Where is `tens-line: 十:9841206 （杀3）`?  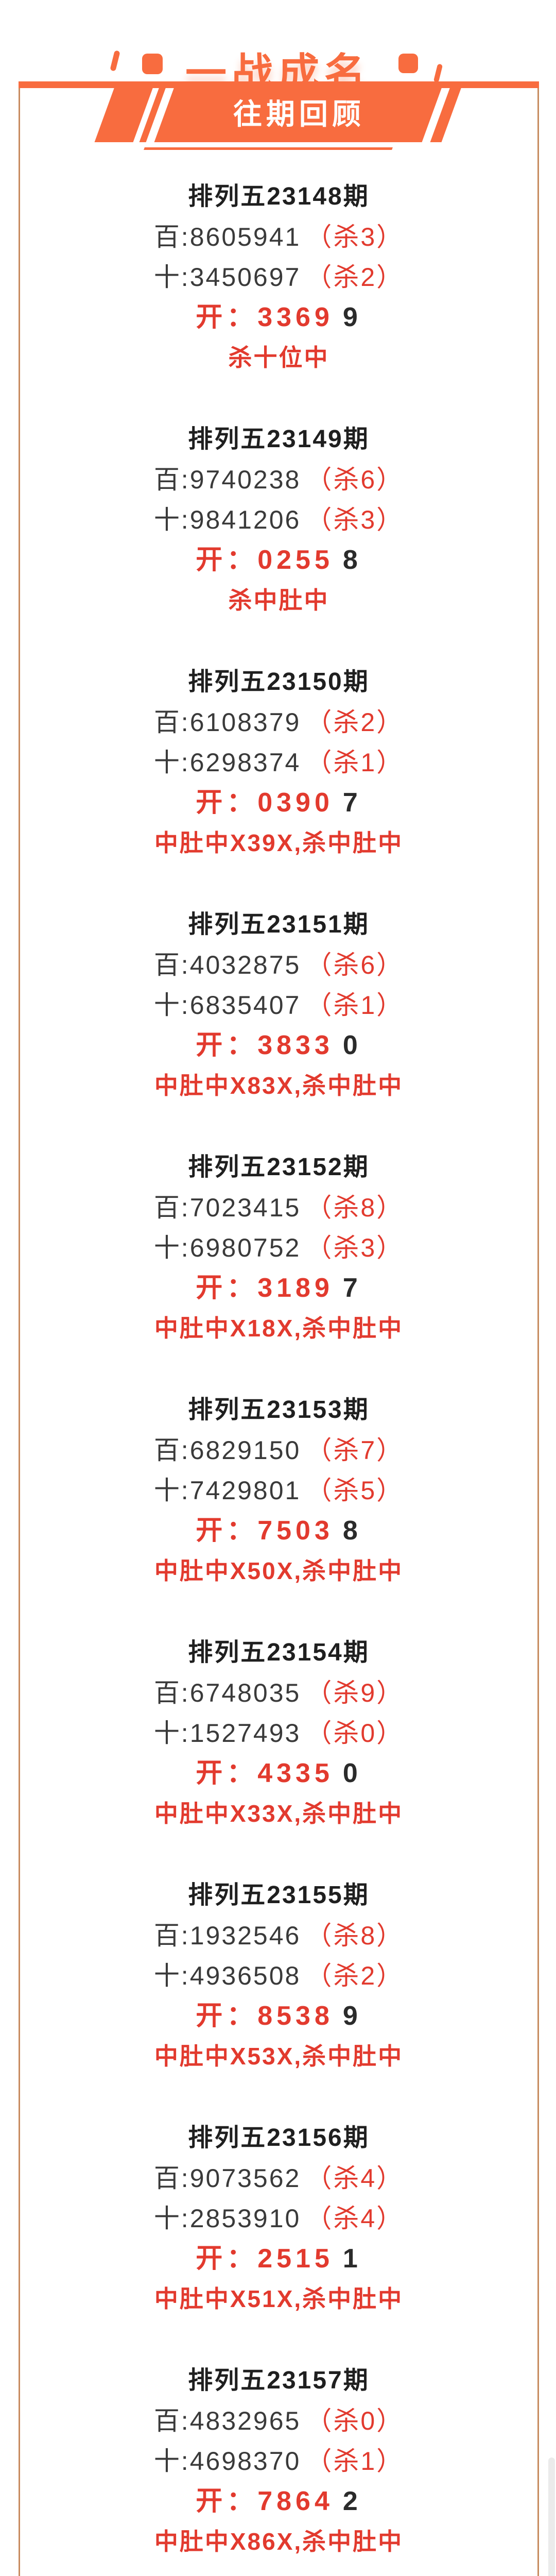 tens-line: 十:9841206 （杀3） is located at coordinates (278, 520).